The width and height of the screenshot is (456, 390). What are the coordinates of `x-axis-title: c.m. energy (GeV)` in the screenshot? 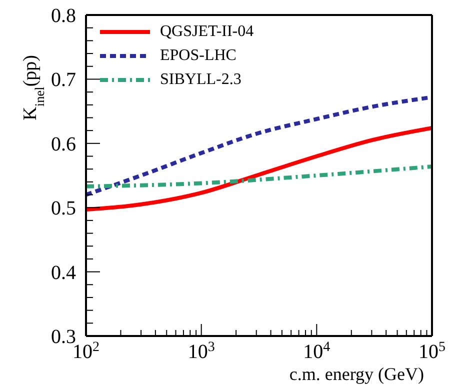 It's located at (356, 374).